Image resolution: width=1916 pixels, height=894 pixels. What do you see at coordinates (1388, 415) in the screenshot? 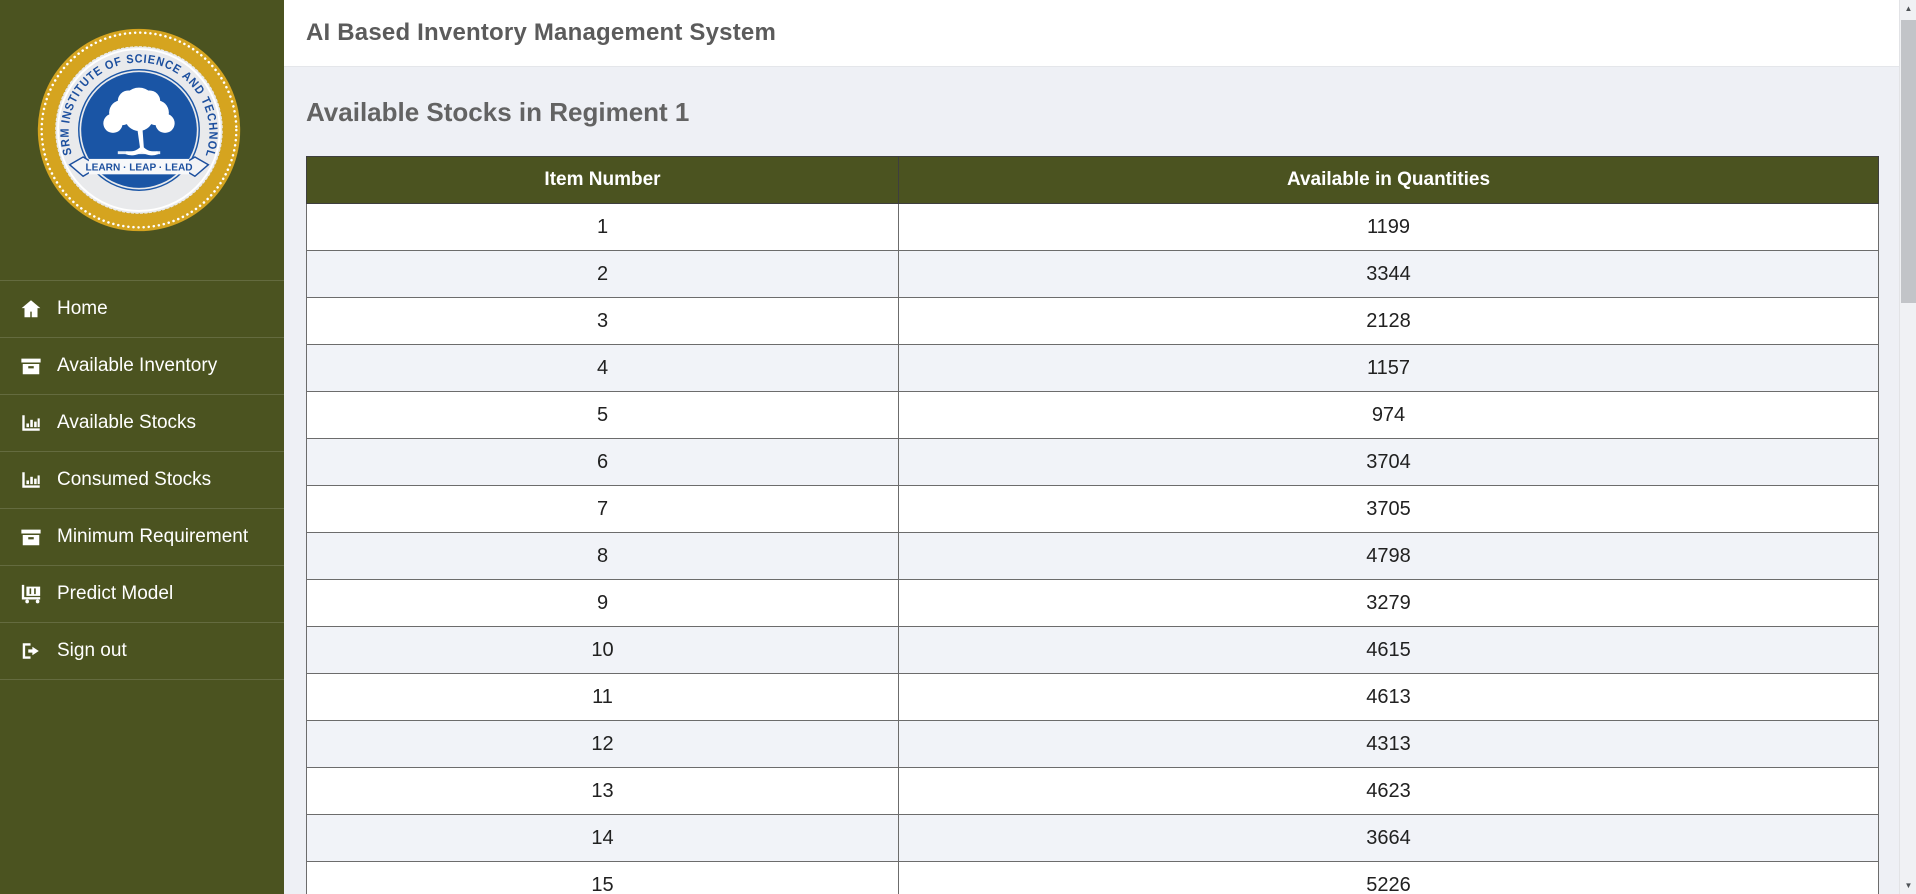
I see `quantity-cell: 974` at bounding box center [1388, 415].